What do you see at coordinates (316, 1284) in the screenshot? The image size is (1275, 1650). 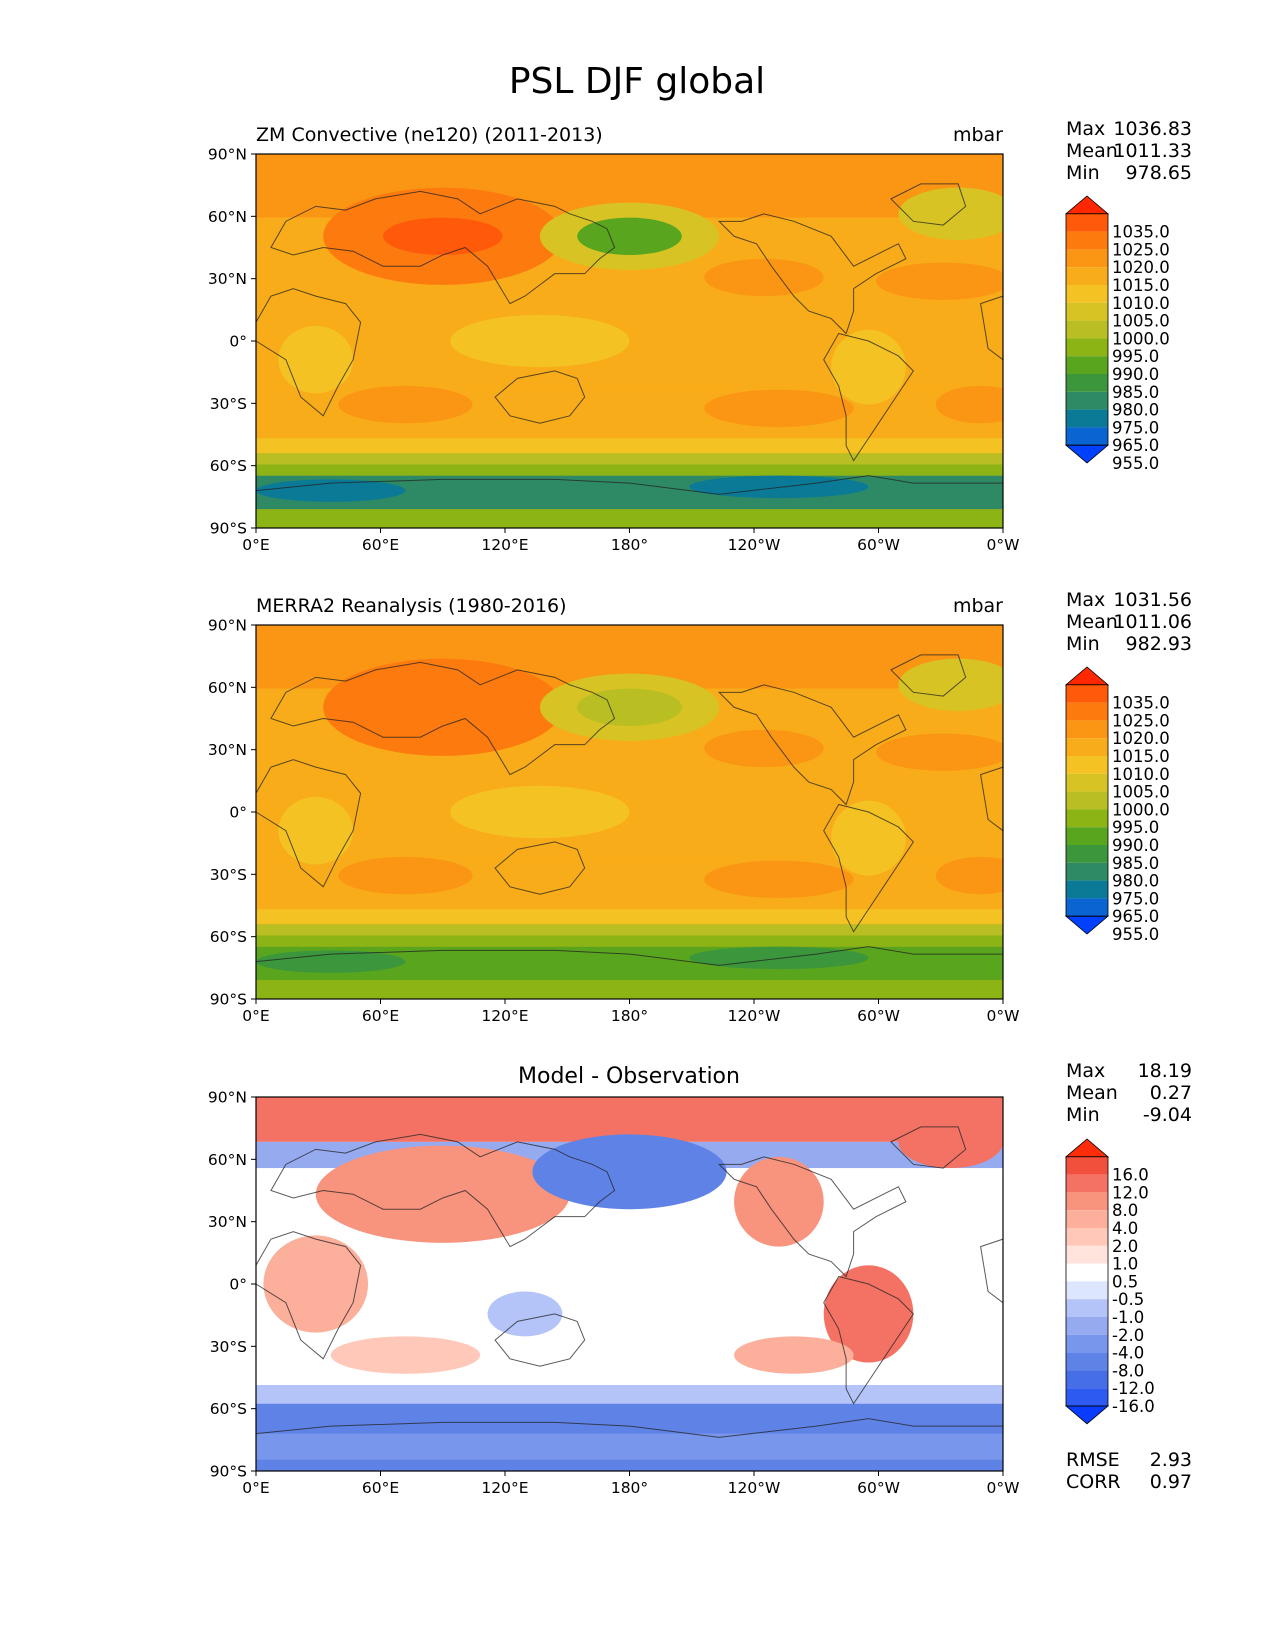 I see `africa-positive` at bounding box center [316, 1284].